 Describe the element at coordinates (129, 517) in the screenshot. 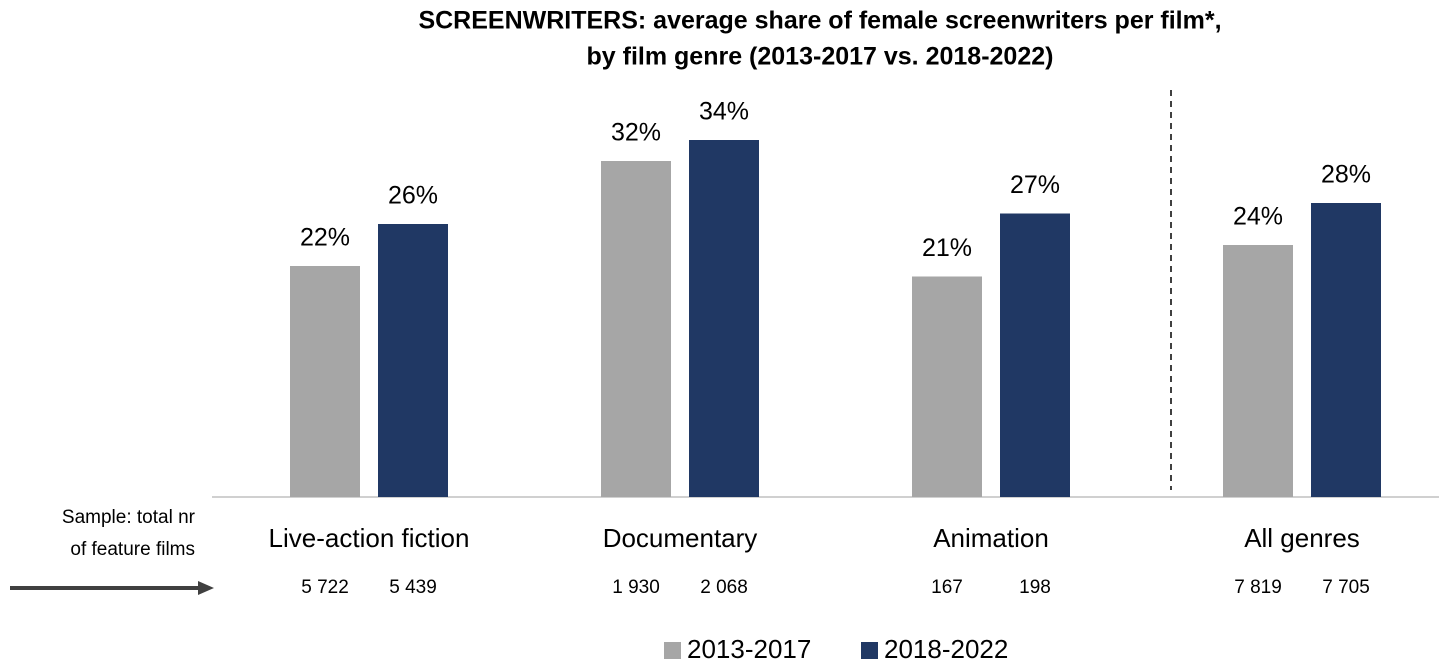

I see `sample-label: Sample: total nr` at that location.